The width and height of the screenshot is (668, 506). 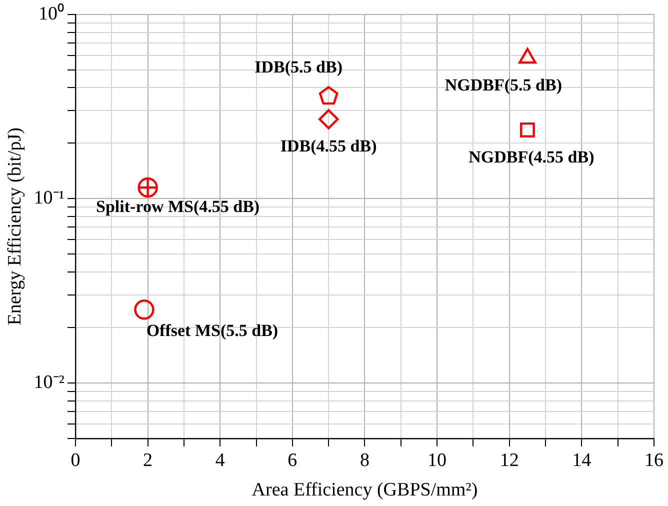 I want to click on y-axis-title: Energy Efficiency (bit/pJ), so click(x=15, y=227).